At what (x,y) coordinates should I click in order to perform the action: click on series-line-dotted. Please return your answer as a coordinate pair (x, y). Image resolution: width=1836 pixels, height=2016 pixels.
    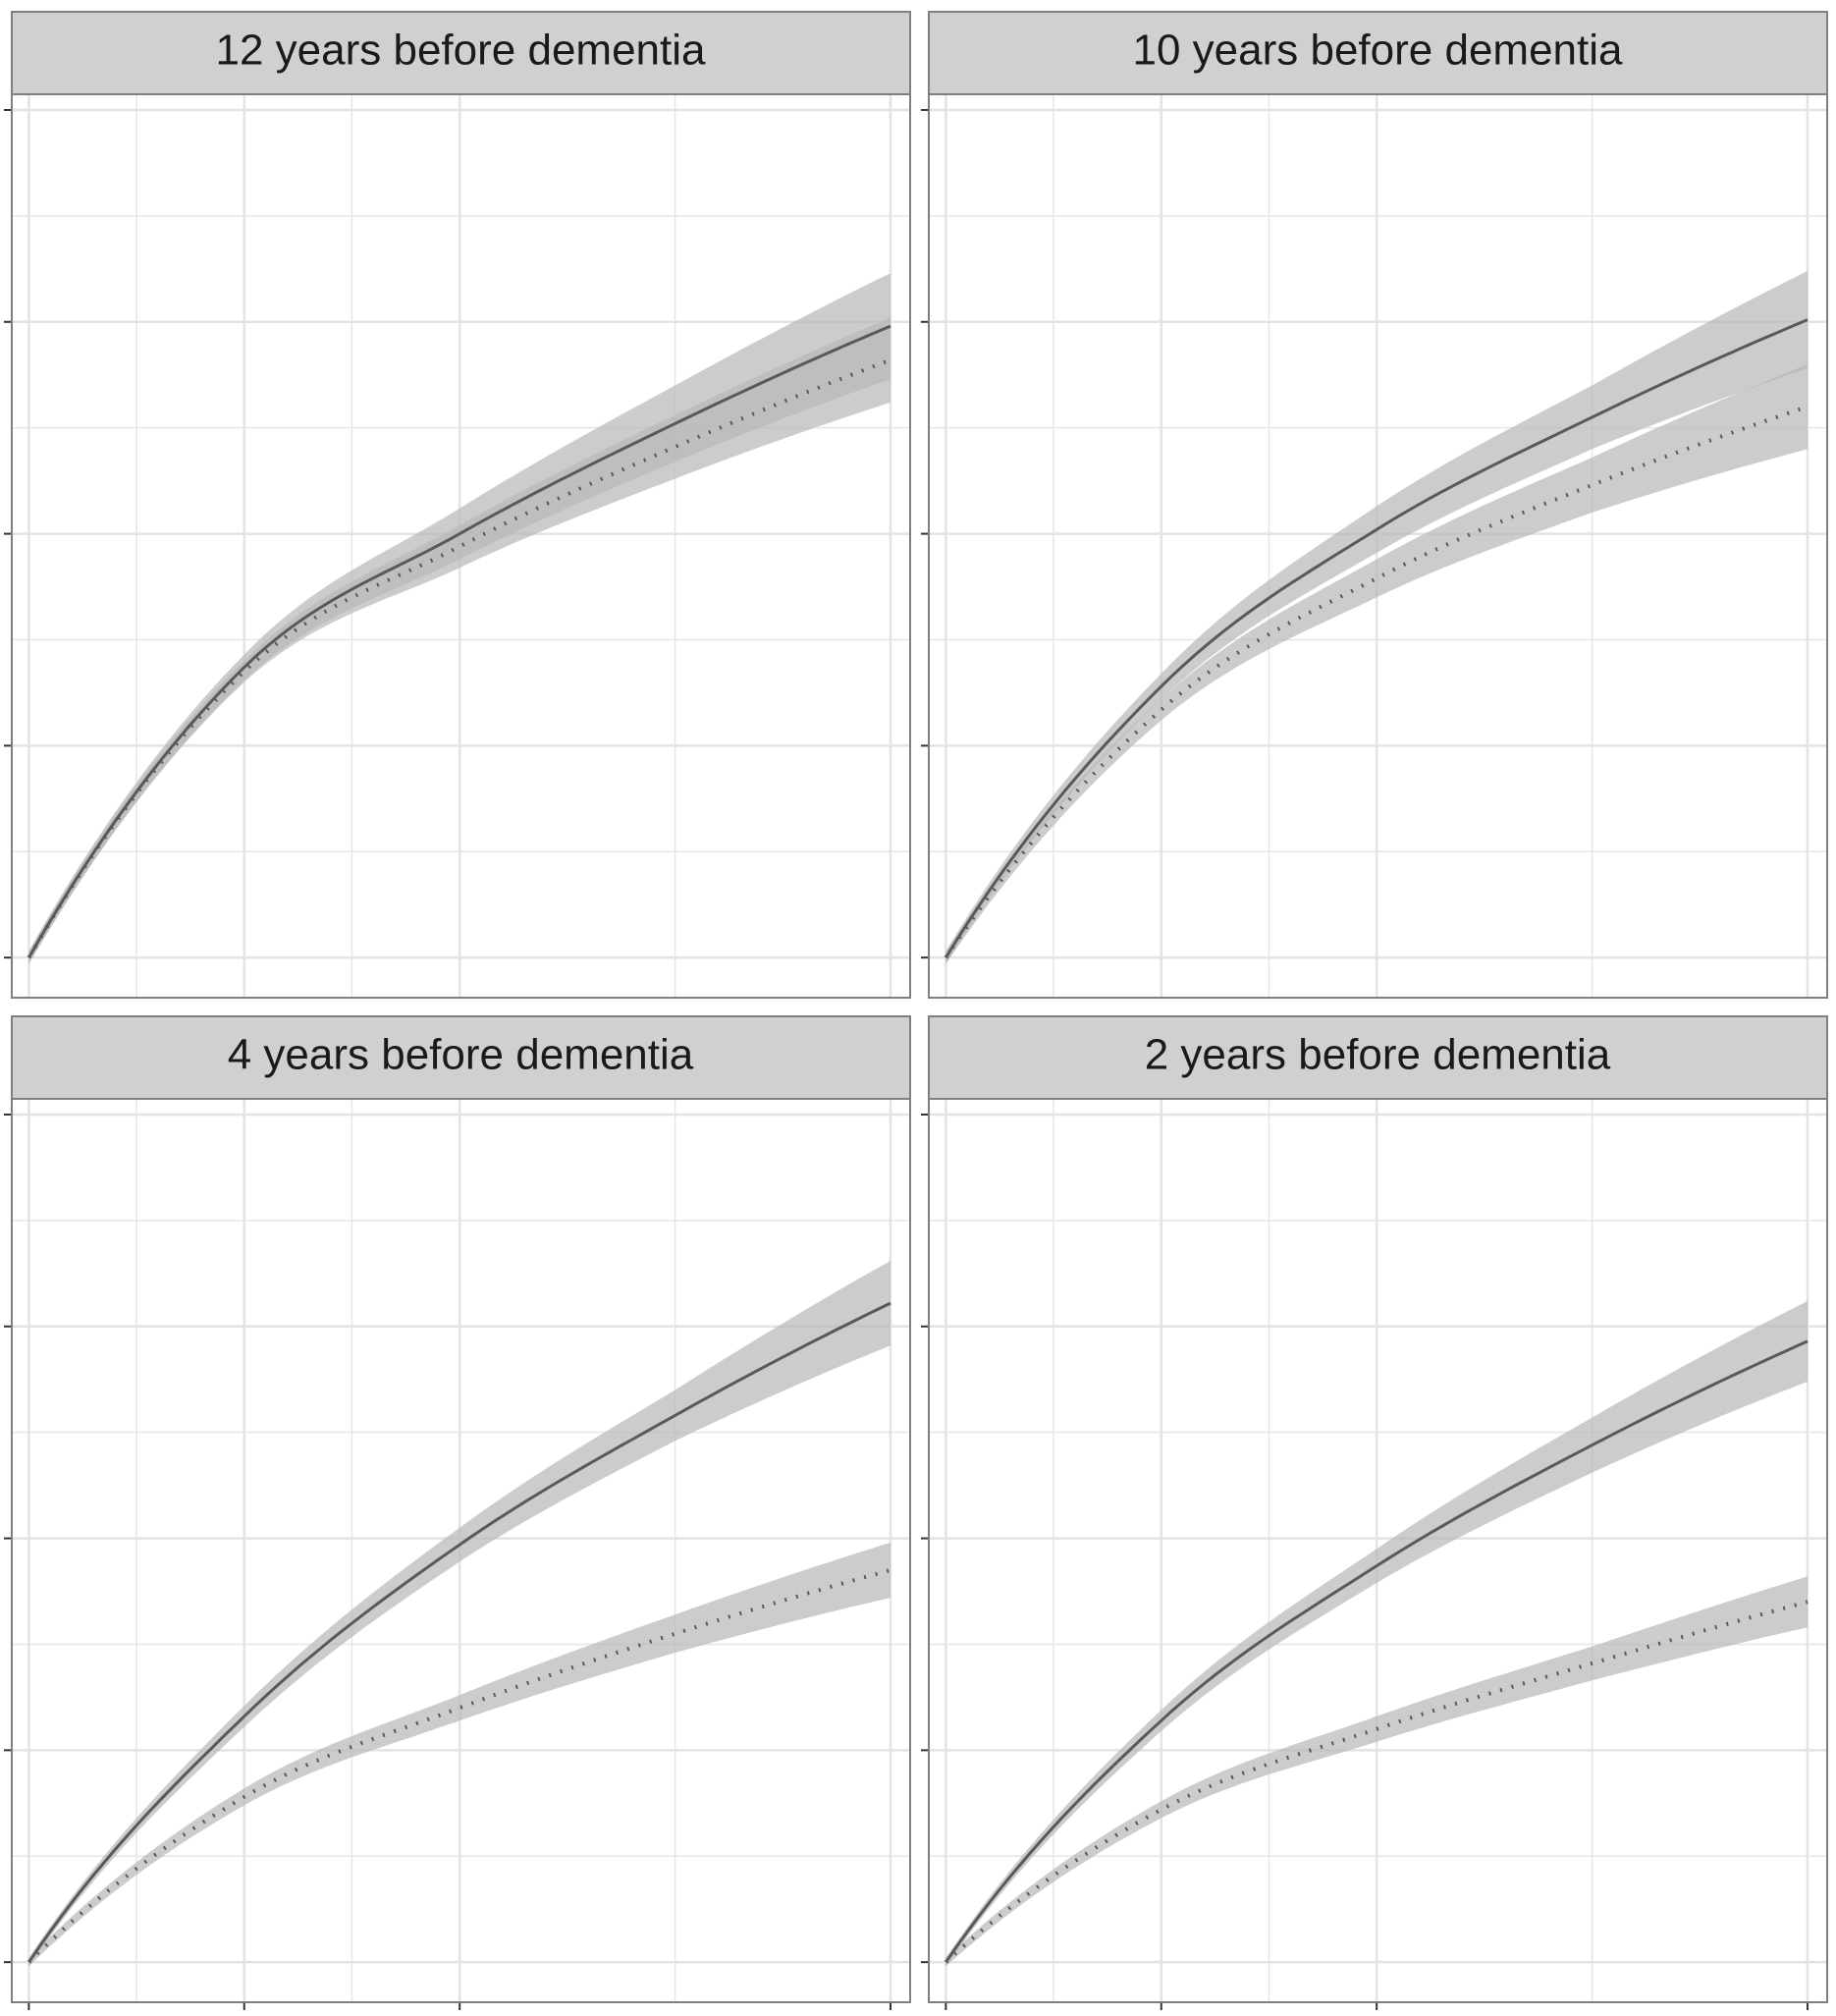
    Looking at the image, I should click on (1377, 1782).